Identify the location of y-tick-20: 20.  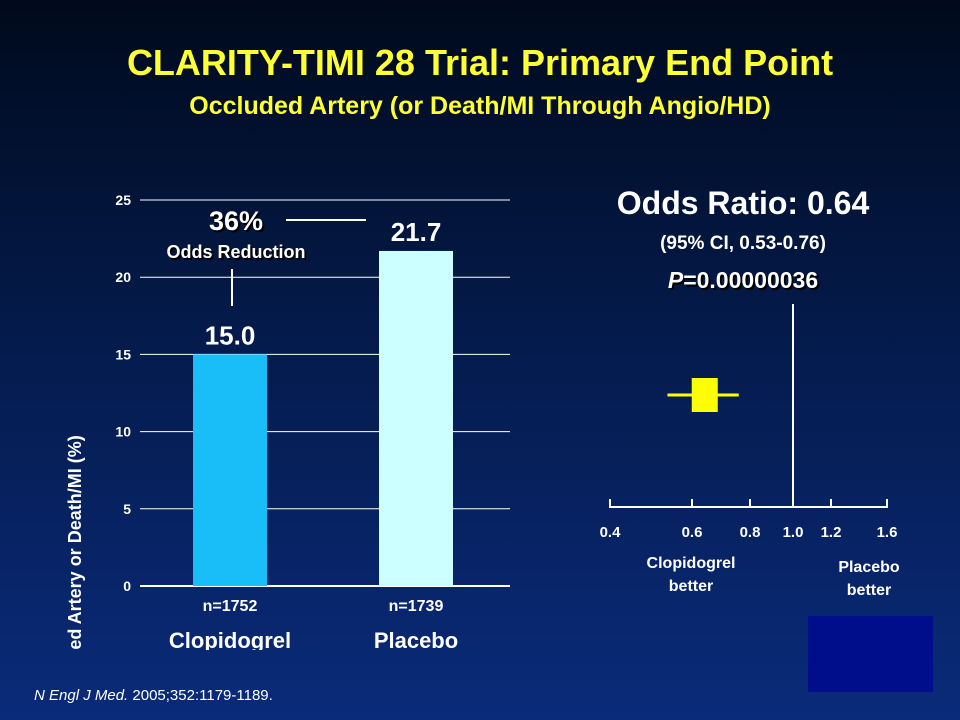
(123, 277).